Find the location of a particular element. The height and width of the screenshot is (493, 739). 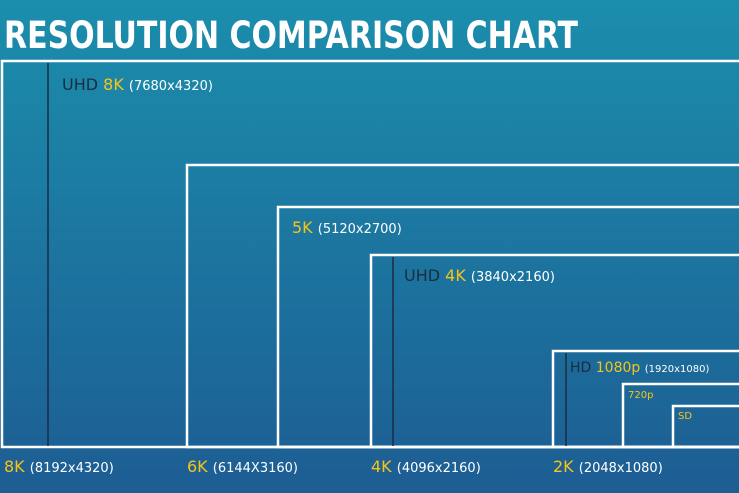

label-uhd-8k: UHD 8K (7680x4320) is located at coordinates (137, 84).